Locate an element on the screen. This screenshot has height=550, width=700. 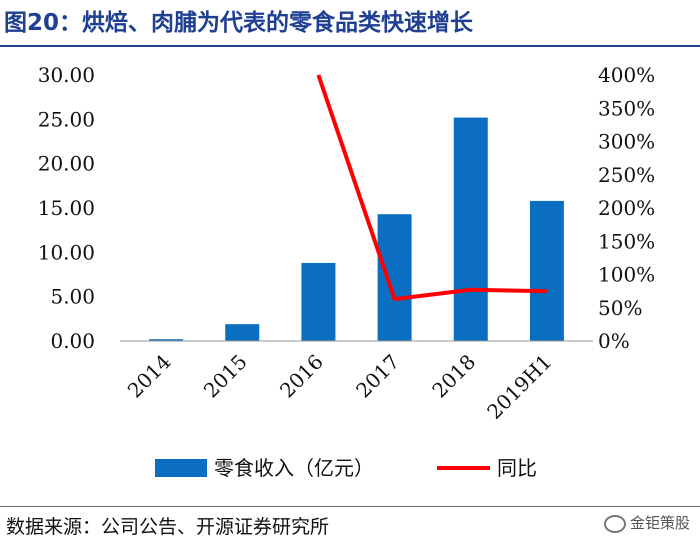
x-tick-label: 2018 is located at coordinates (453, 376).